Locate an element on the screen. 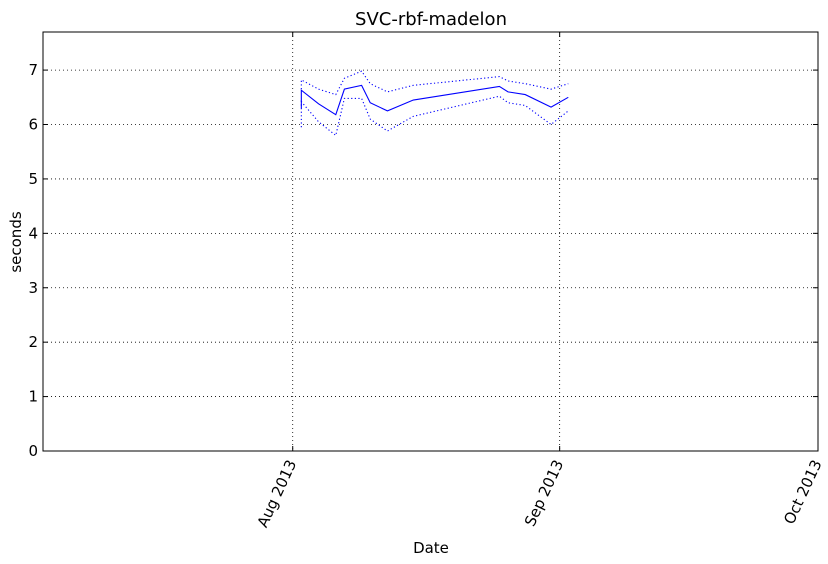  x-tick-label: Sep 2013 is located at coordinates (544, 493).